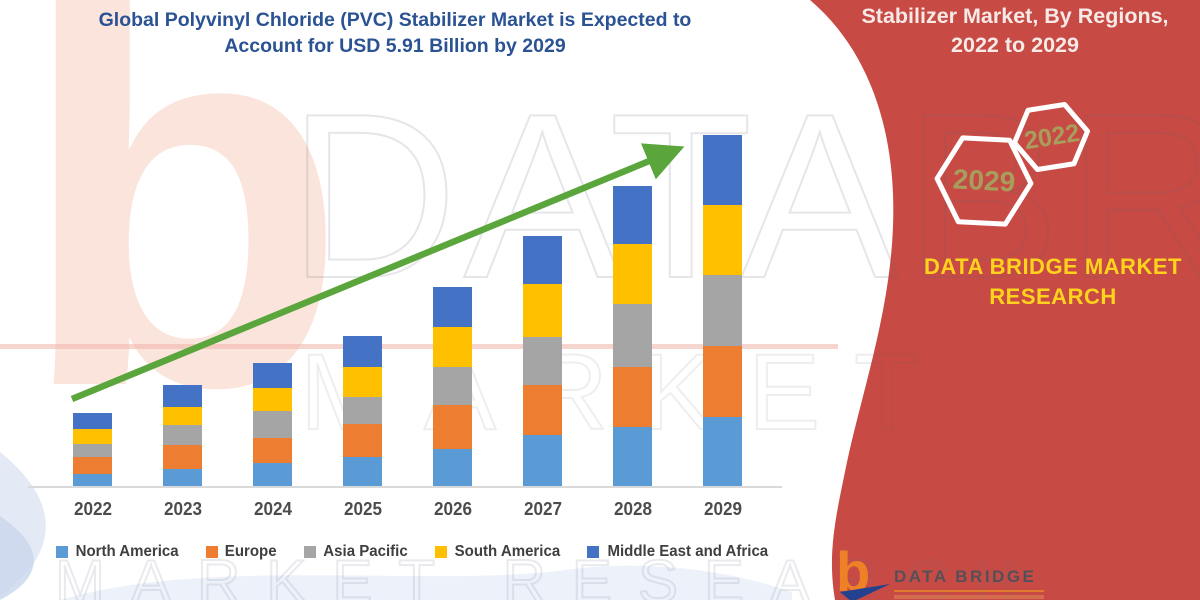 The image size is (1200, 600). Describe the element at coordinates (632, 214) in the screenshot. I see `bar-segment-2028-middle-east-and-africa` at that location.